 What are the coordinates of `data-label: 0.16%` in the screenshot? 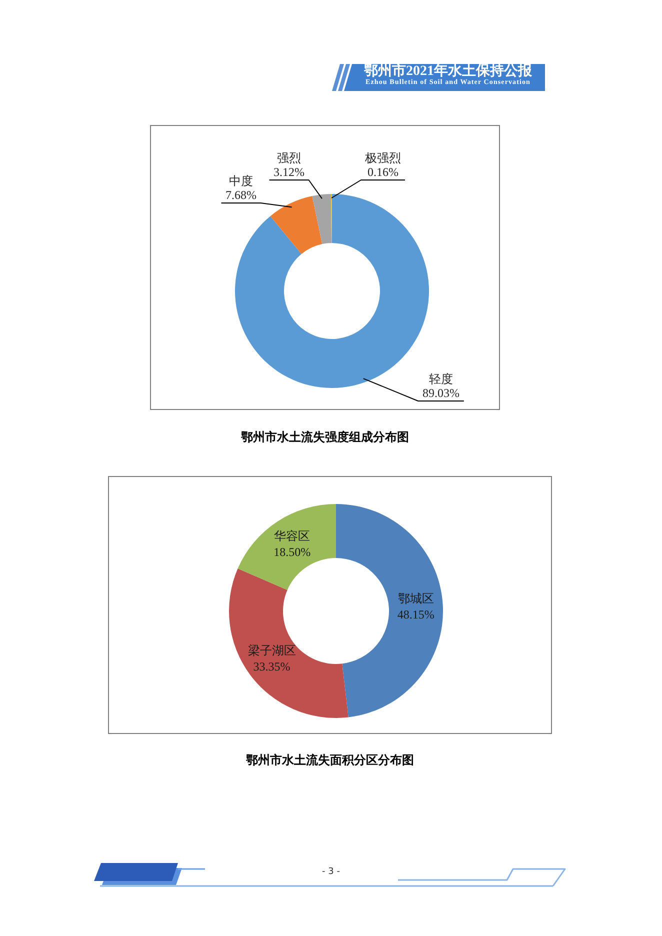 It's located at (383, 172).